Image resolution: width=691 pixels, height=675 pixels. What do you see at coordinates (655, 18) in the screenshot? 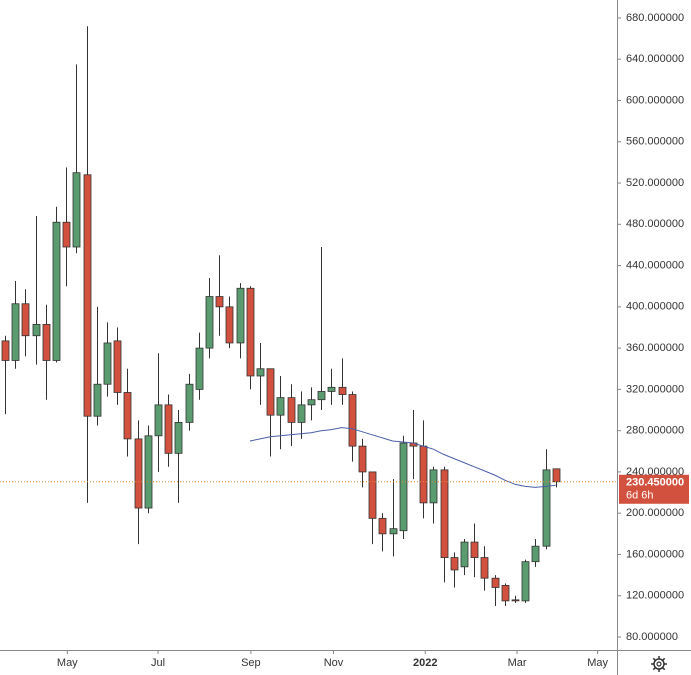
I see `y-tick-label: 680.000000` at bounding box center [655, 18].